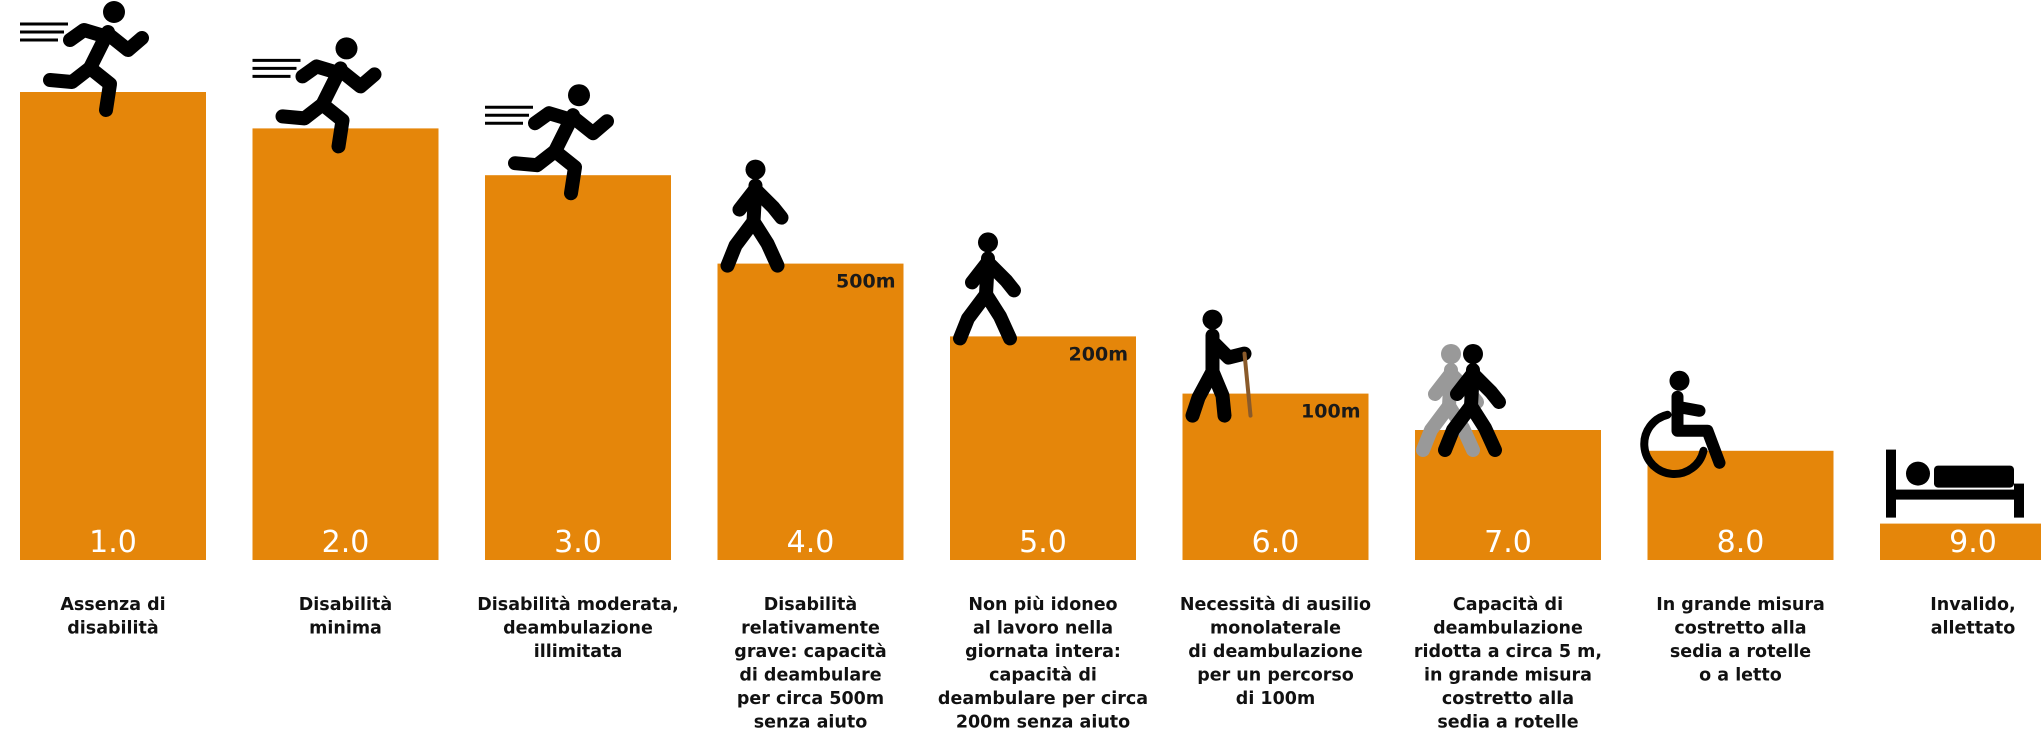 The image size is (2041, 756). I want to click on score-label-3: 3.0, so click(578, 542).